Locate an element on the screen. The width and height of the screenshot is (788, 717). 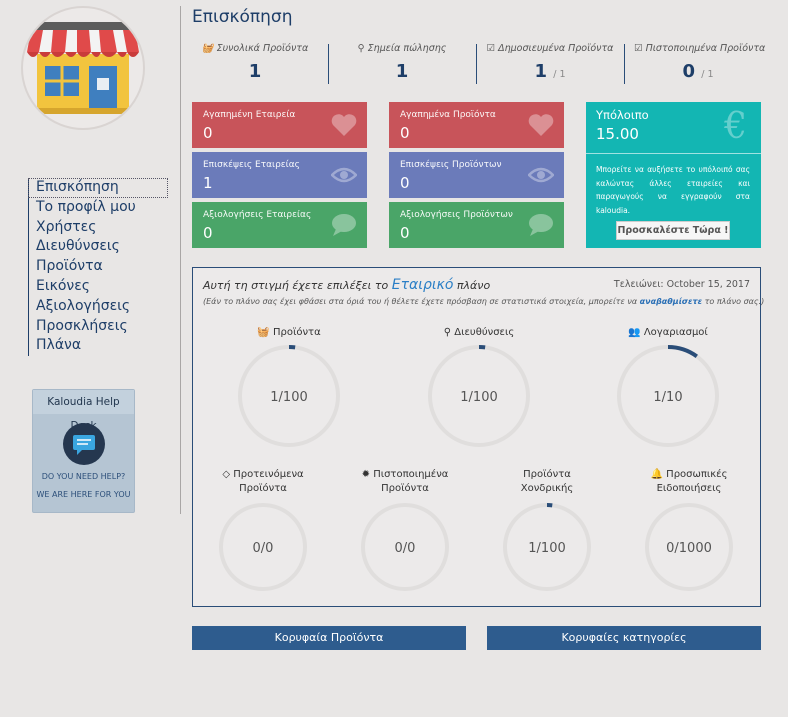
stat-certified-products: ☑ Πιστοποιημένα Προϊόντα 0 / 1 is located at coordinates (699, 65).